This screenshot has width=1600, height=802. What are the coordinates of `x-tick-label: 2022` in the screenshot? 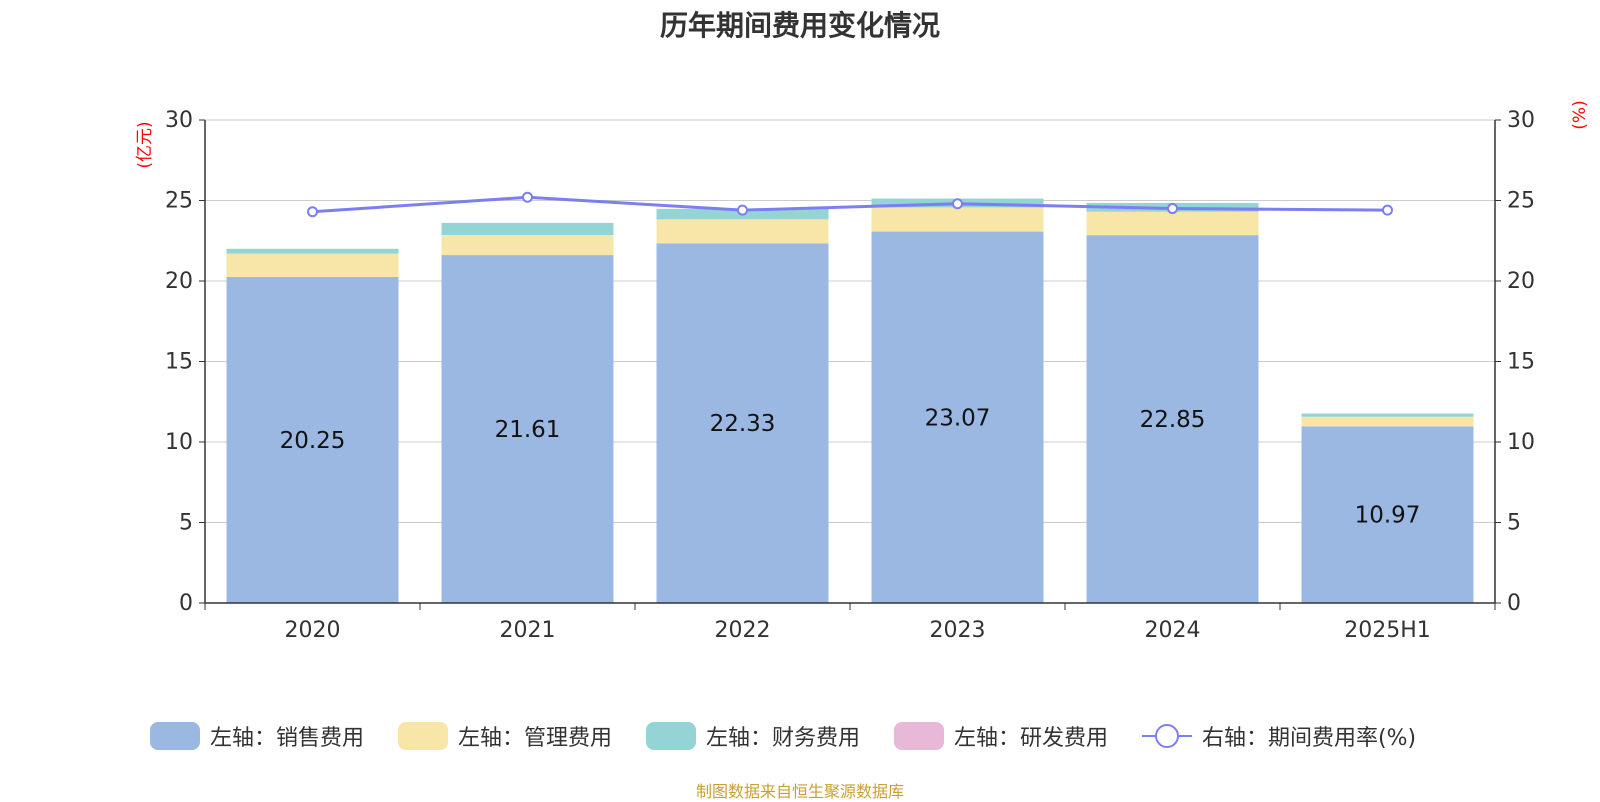 It's located at (743, 630).